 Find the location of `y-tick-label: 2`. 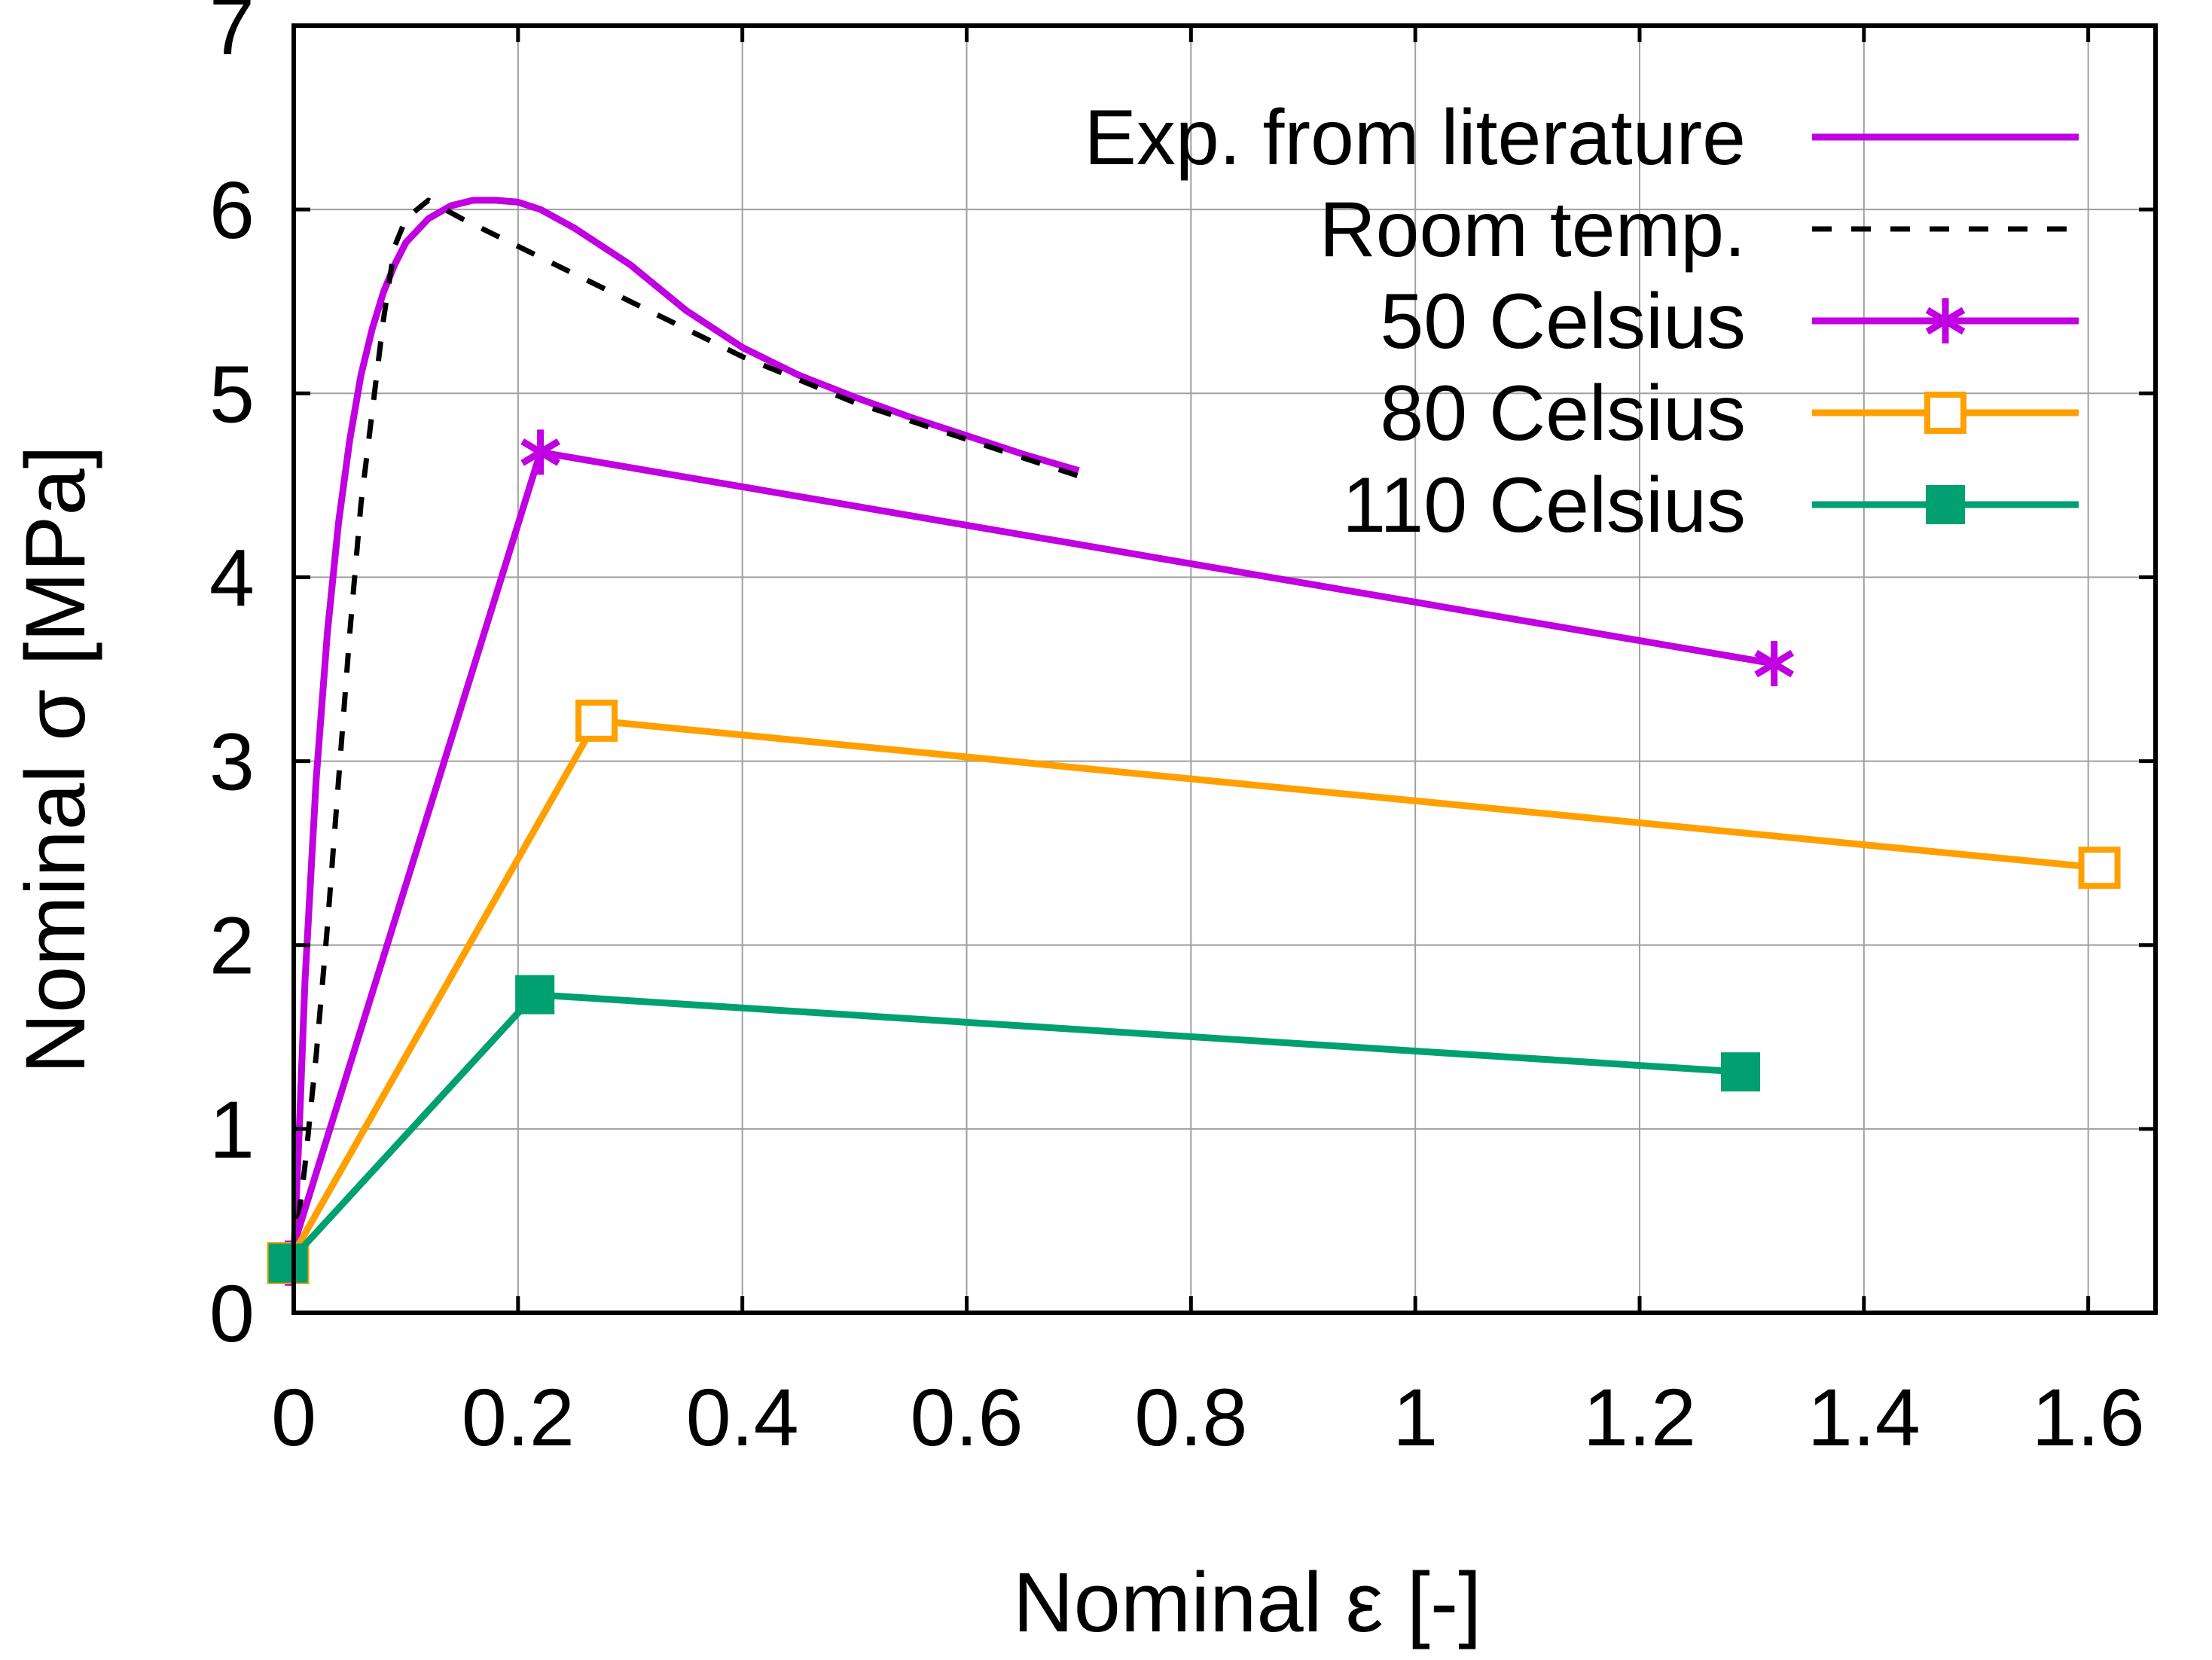

y-tick-label: 2 is located at coordinates (232, 945).